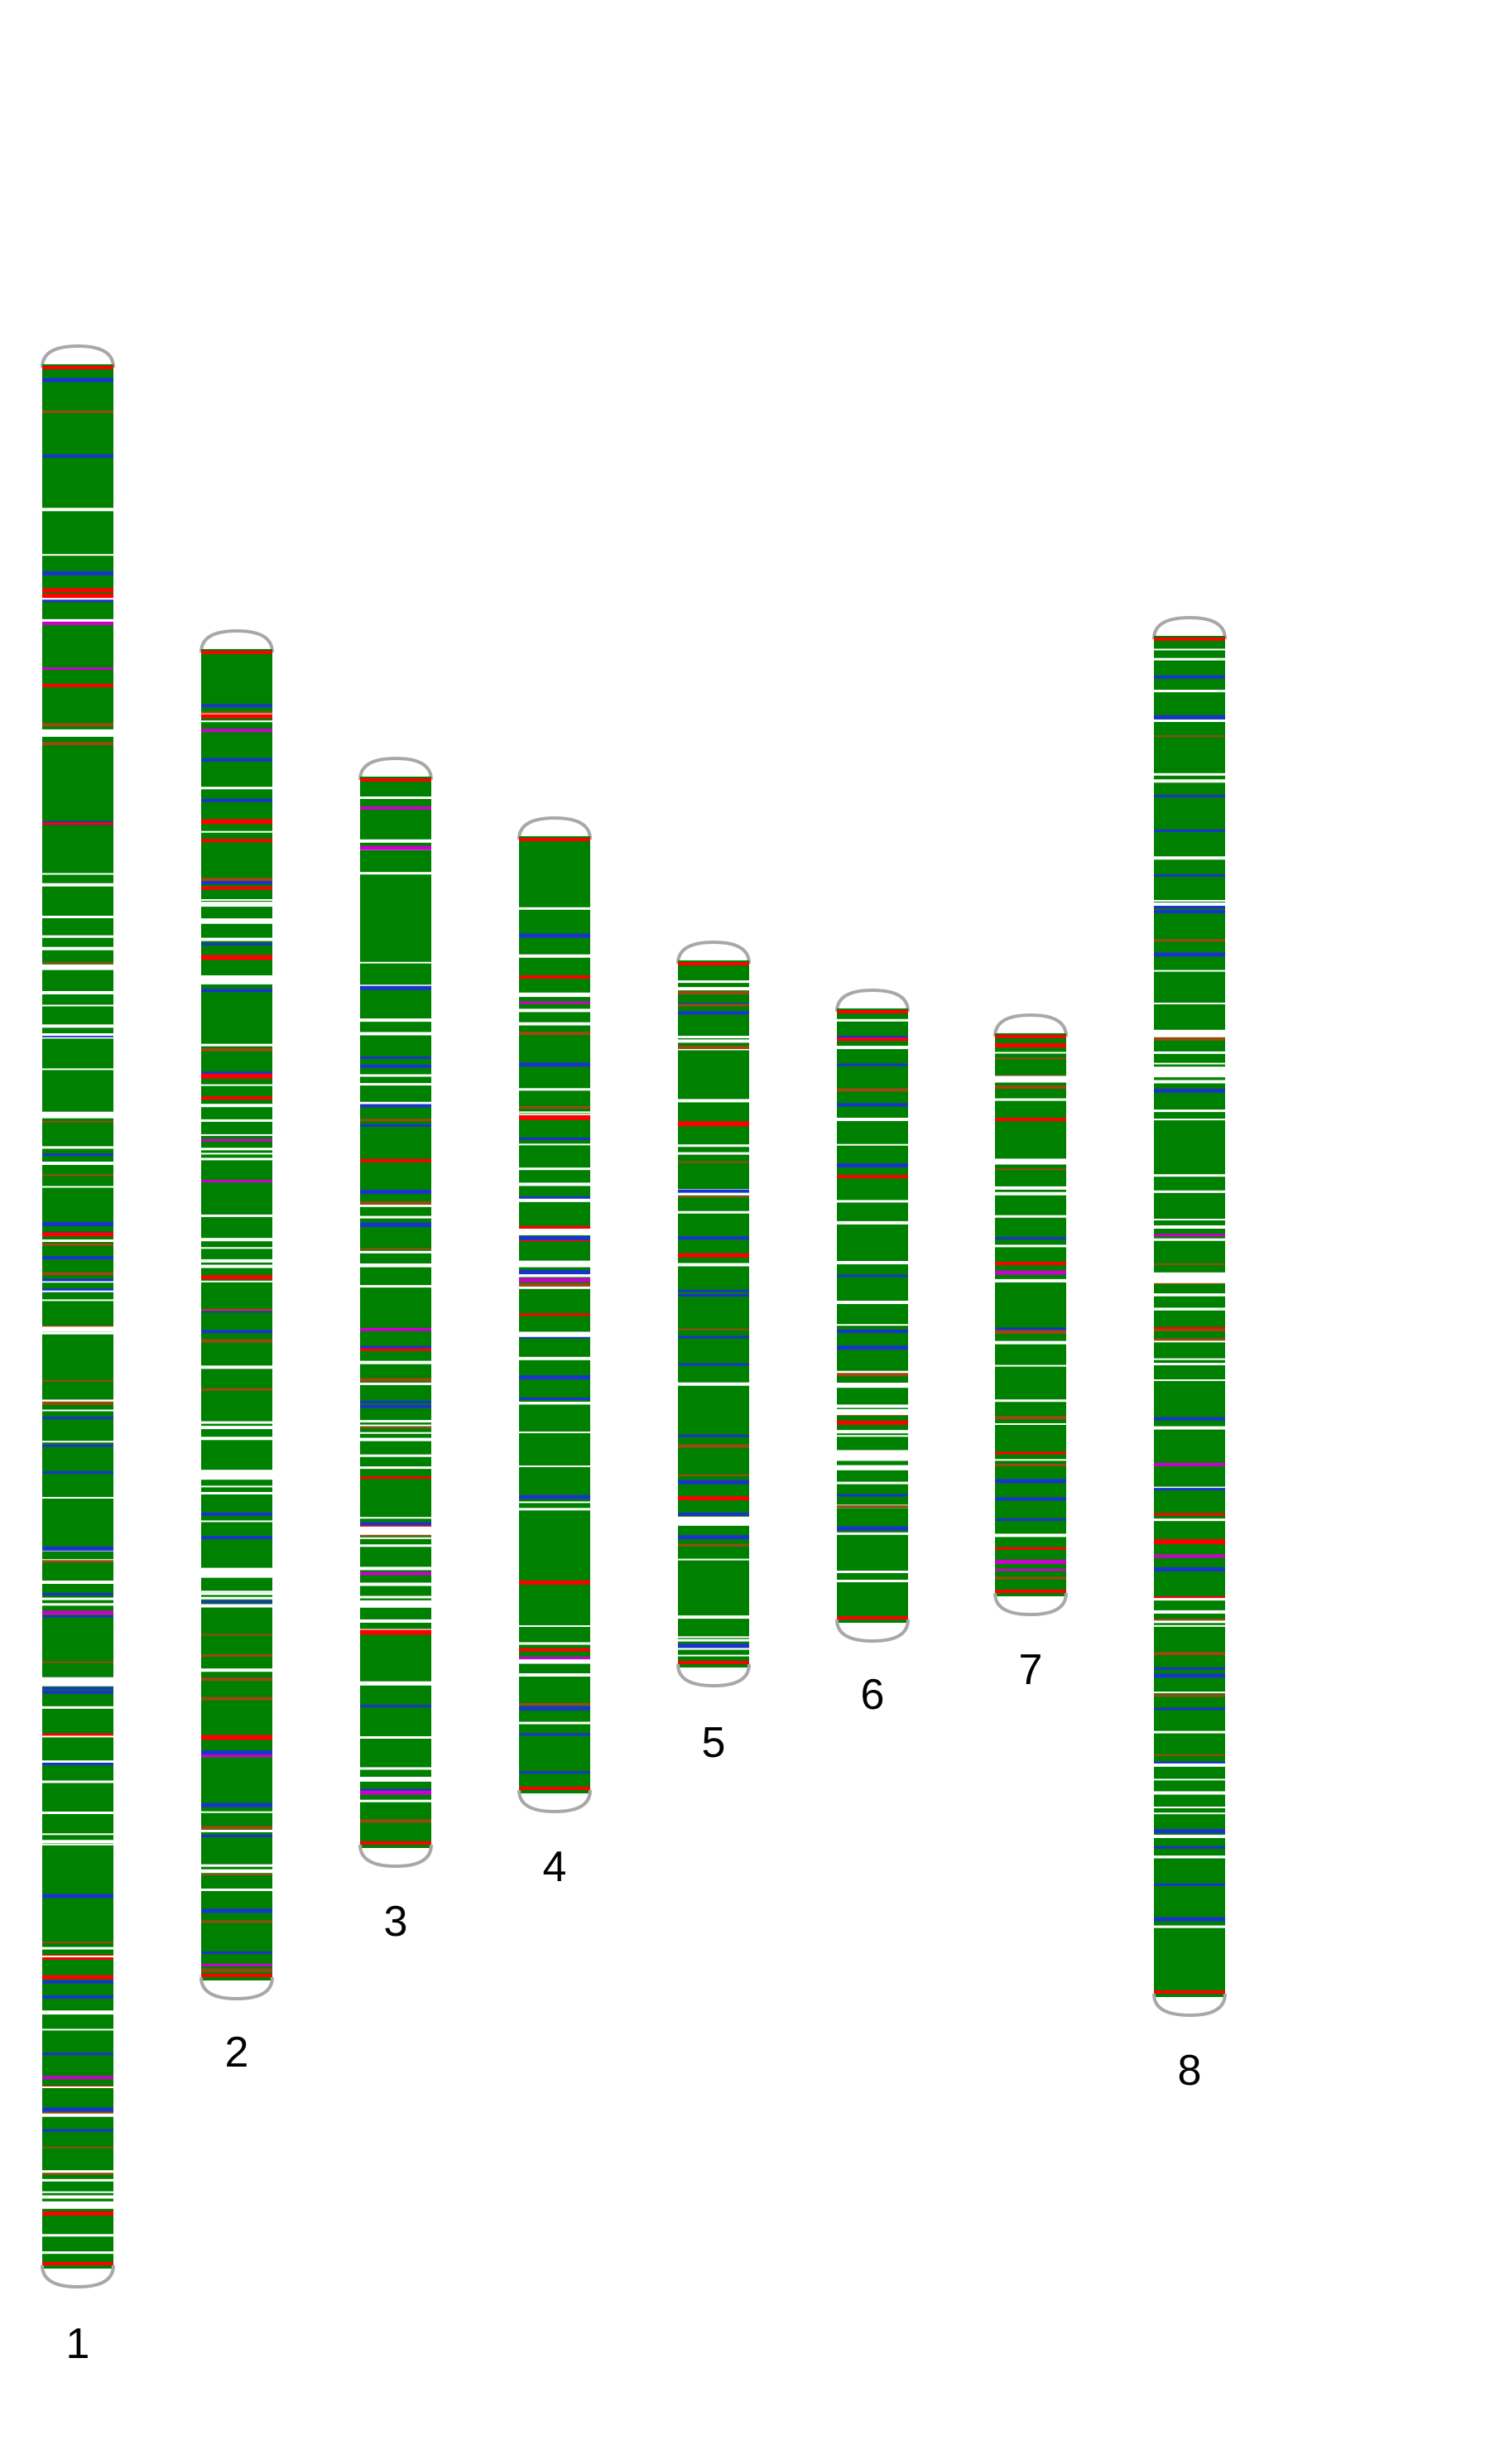  Describe the element at coordinates (1030, 1025) in the screenshot. I see `chromosome-7-top-cap` at that location.